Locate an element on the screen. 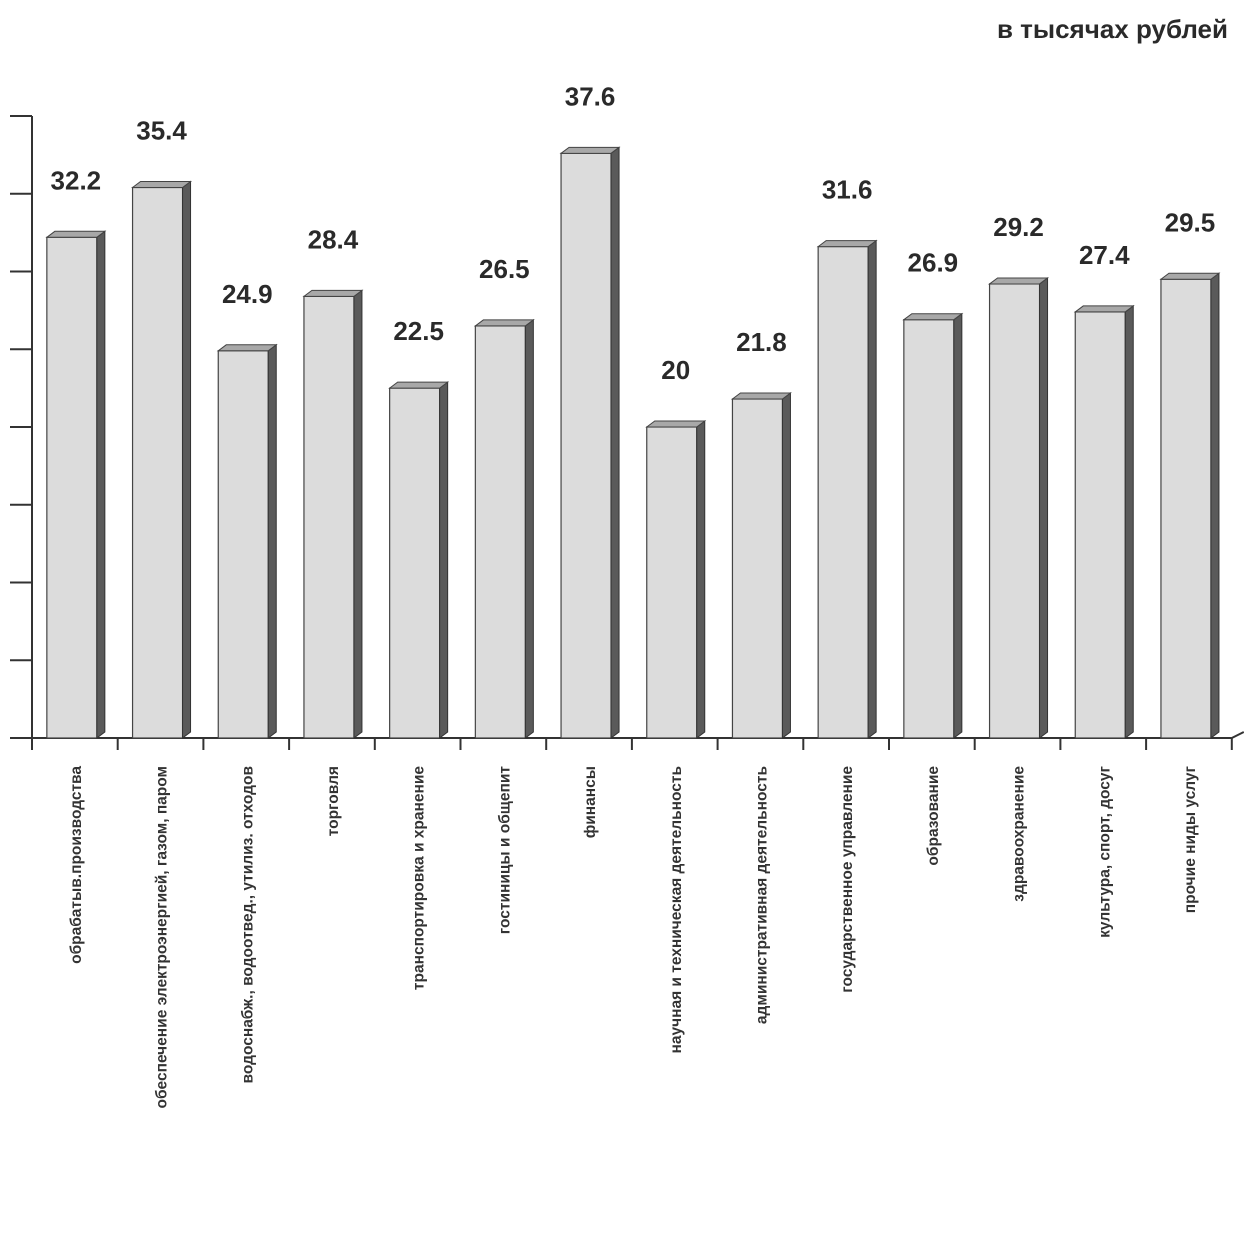 Image resolution: width=1244 pixels, height=1243 pixels. category-label: водоснабж., водоотвед., утилиз. отходов is located at coordinates (247, 924).